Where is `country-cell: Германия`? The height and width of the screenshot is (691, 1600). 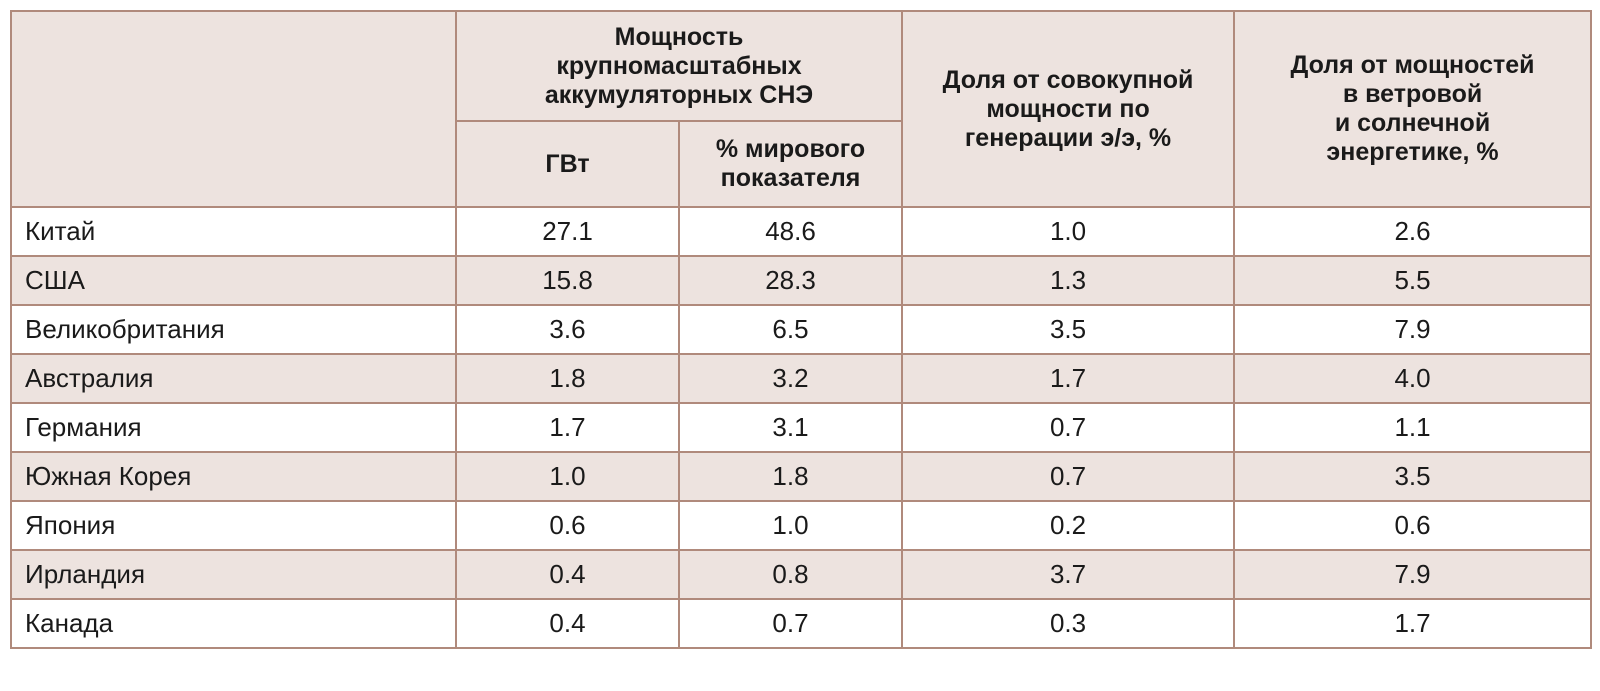
country-cell: Германия is located at coordinates (233, 427).